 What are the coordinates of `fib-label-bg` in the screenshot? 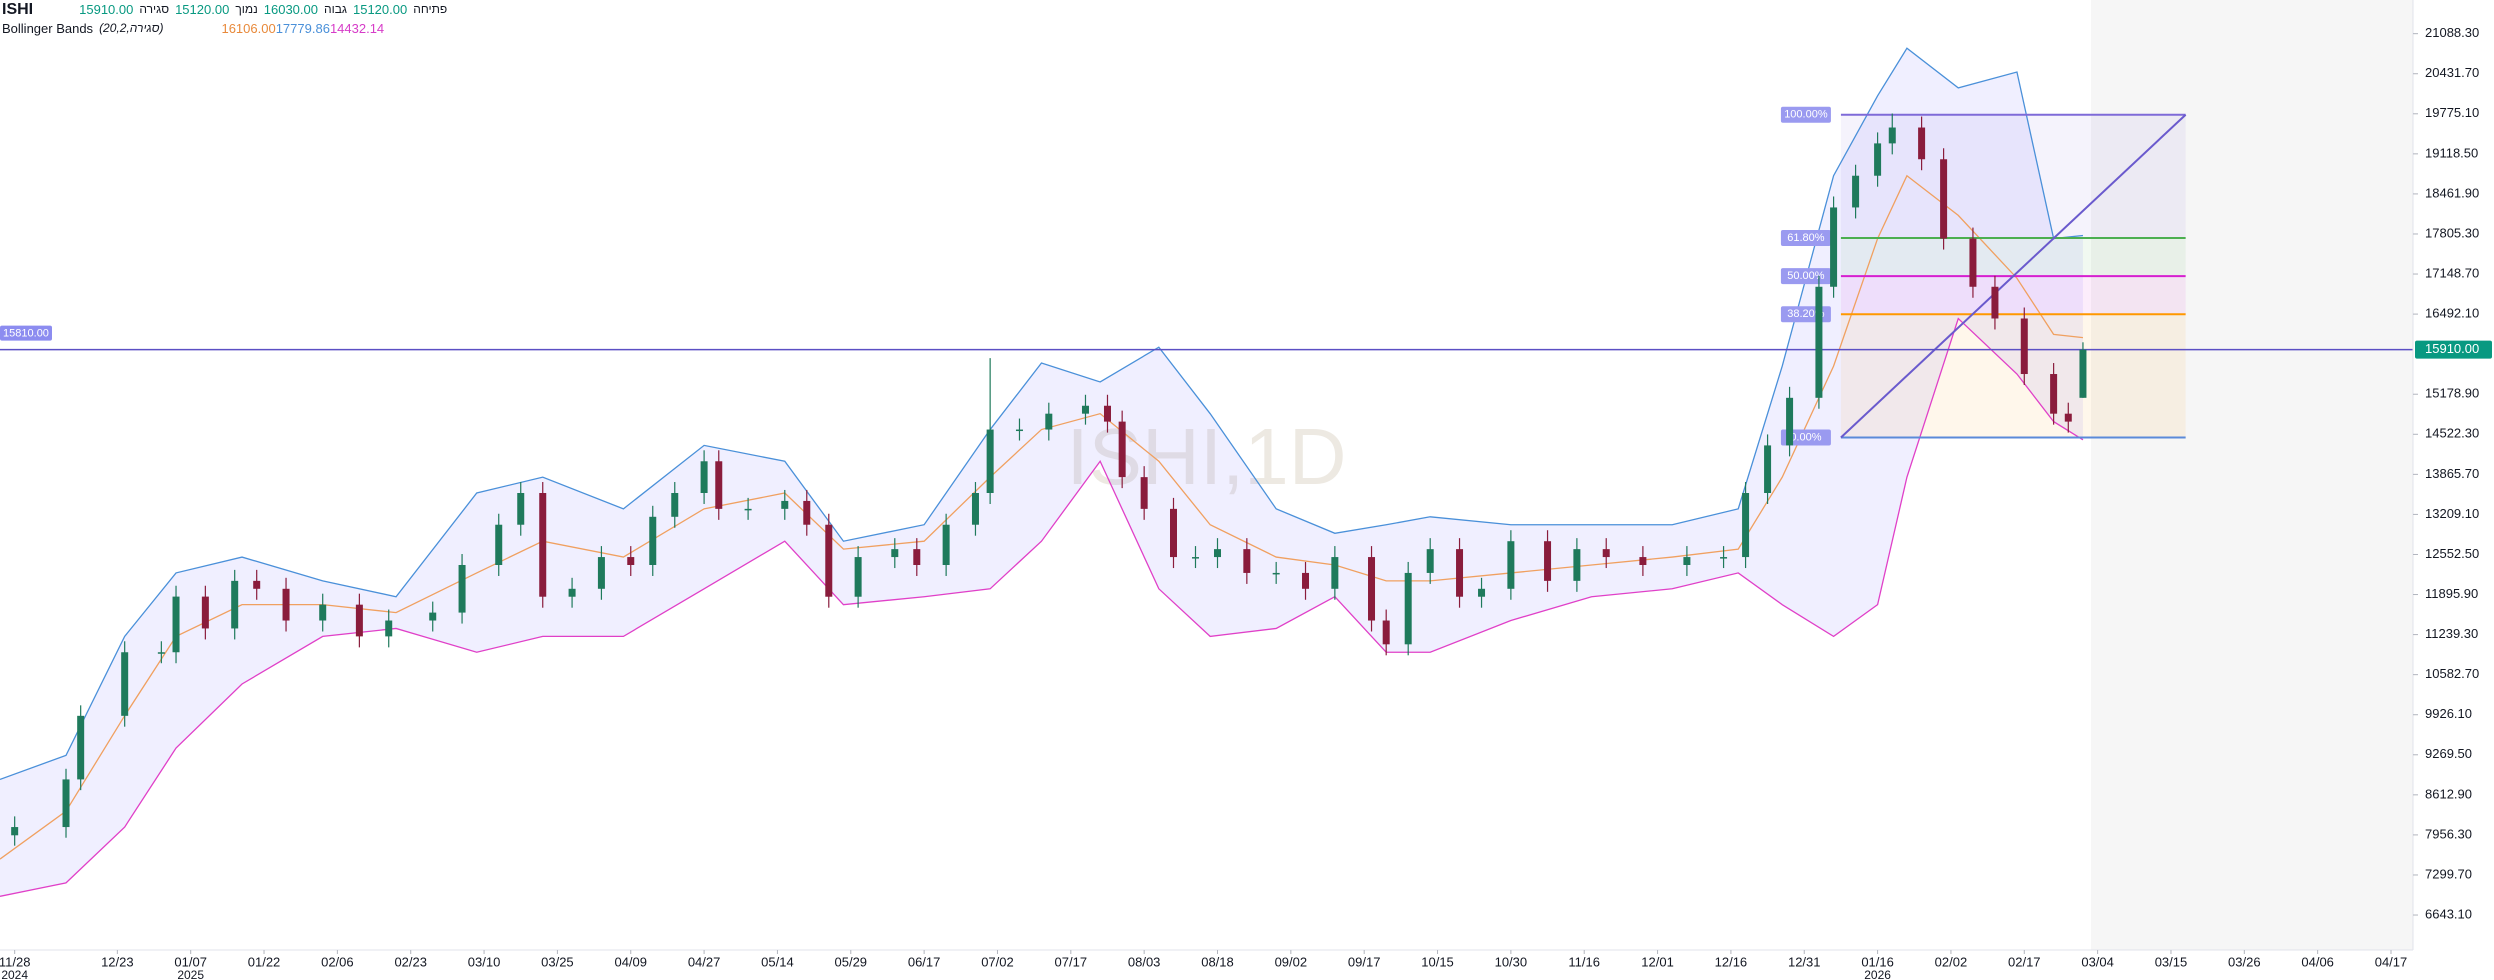 It's located at (1805, 437).